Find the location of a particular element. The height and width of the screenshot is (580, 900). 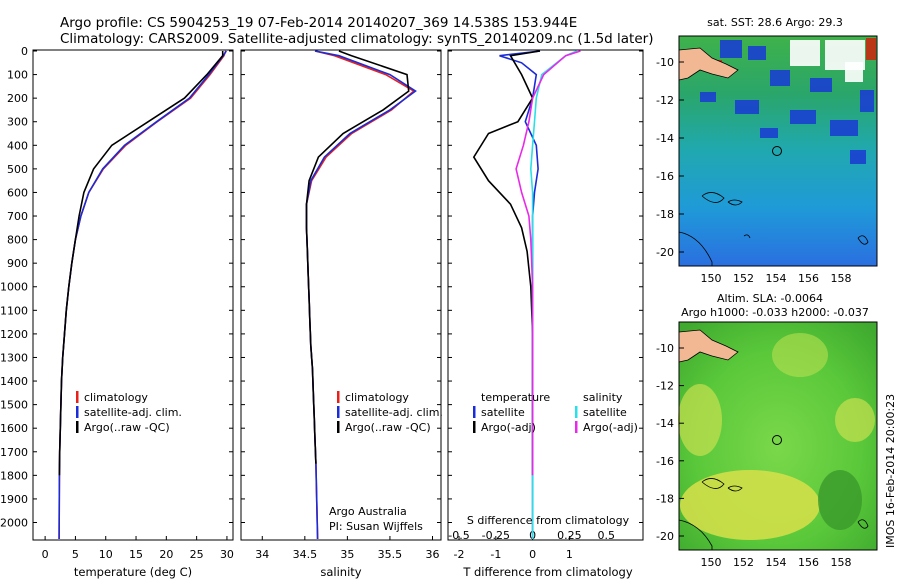

lat-tick-label: -18 is located at coordinates (665, 498).